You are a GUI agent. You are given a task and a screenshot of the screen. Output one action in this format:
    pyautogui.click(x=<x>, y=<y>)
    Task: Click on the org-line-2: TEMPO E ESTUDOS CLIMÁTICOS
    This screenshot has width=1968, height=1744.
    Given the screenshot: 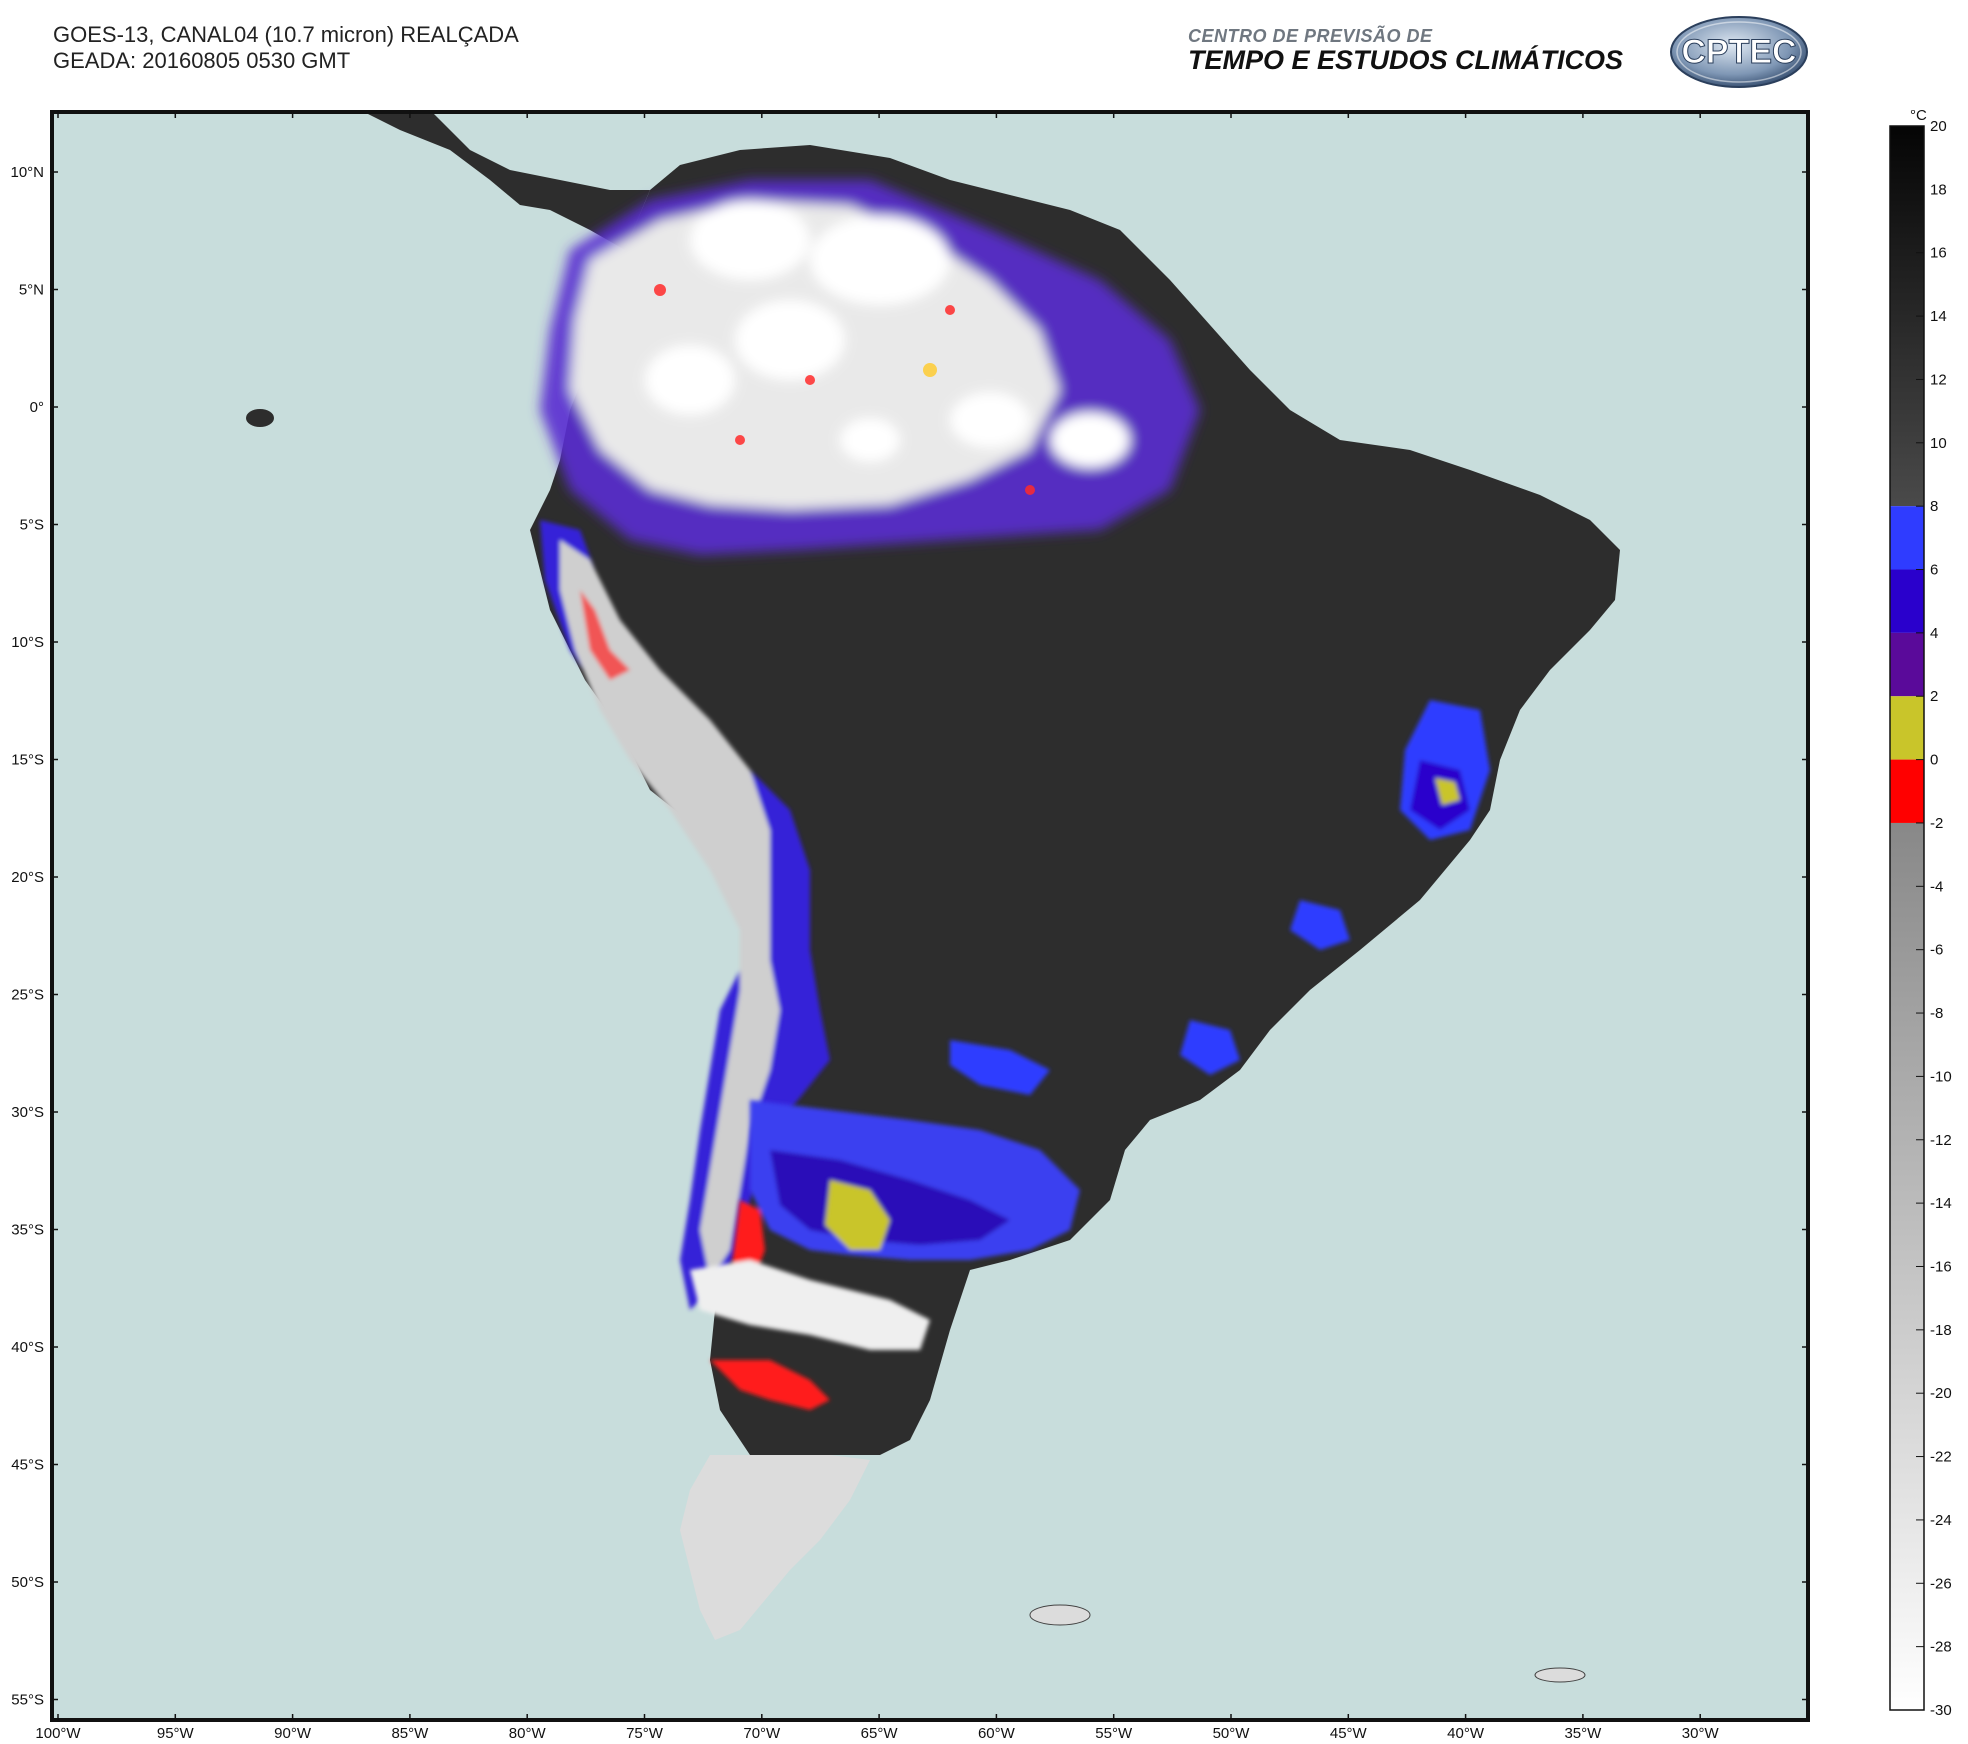 What is the action you would take?
    pyautogui.click(x=1406, y=60)
    